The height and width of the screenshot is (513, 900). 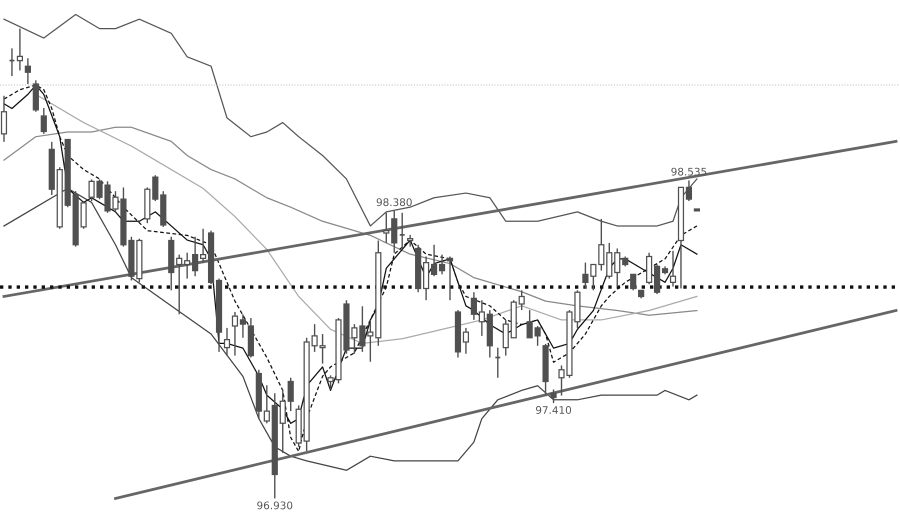 What do you see at coordinates (688, 172) in the screenshot?
I see `annotation: 98.535` at bounding box center [688, 172].